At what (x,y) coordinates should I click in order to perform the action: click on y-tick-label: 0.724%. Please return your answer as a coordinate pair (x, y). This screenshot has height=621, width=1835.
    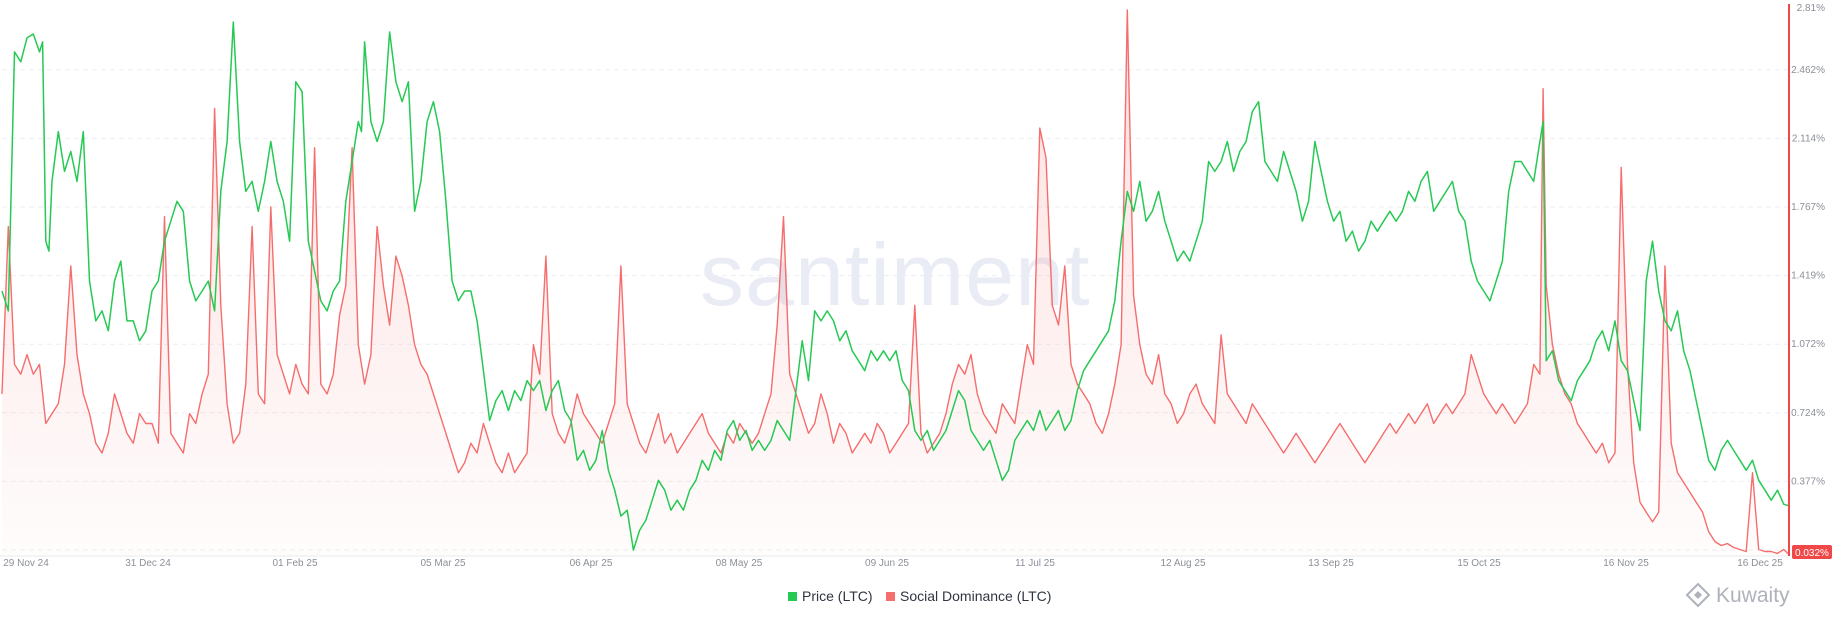
    Looking at the image, I should click on (1808, 413).